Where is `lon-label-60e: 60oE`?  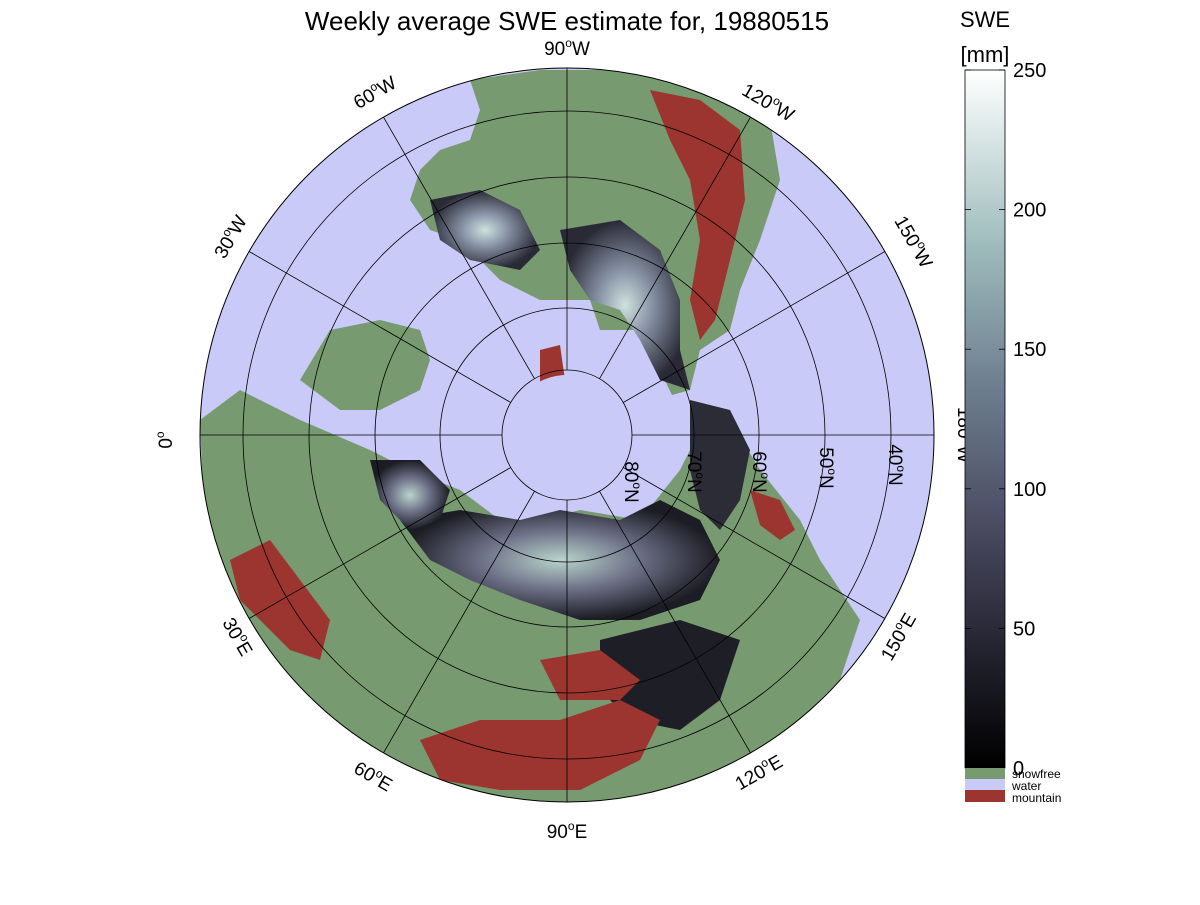 lon-label-60e: 60oE is located at coordinates (373, 775).